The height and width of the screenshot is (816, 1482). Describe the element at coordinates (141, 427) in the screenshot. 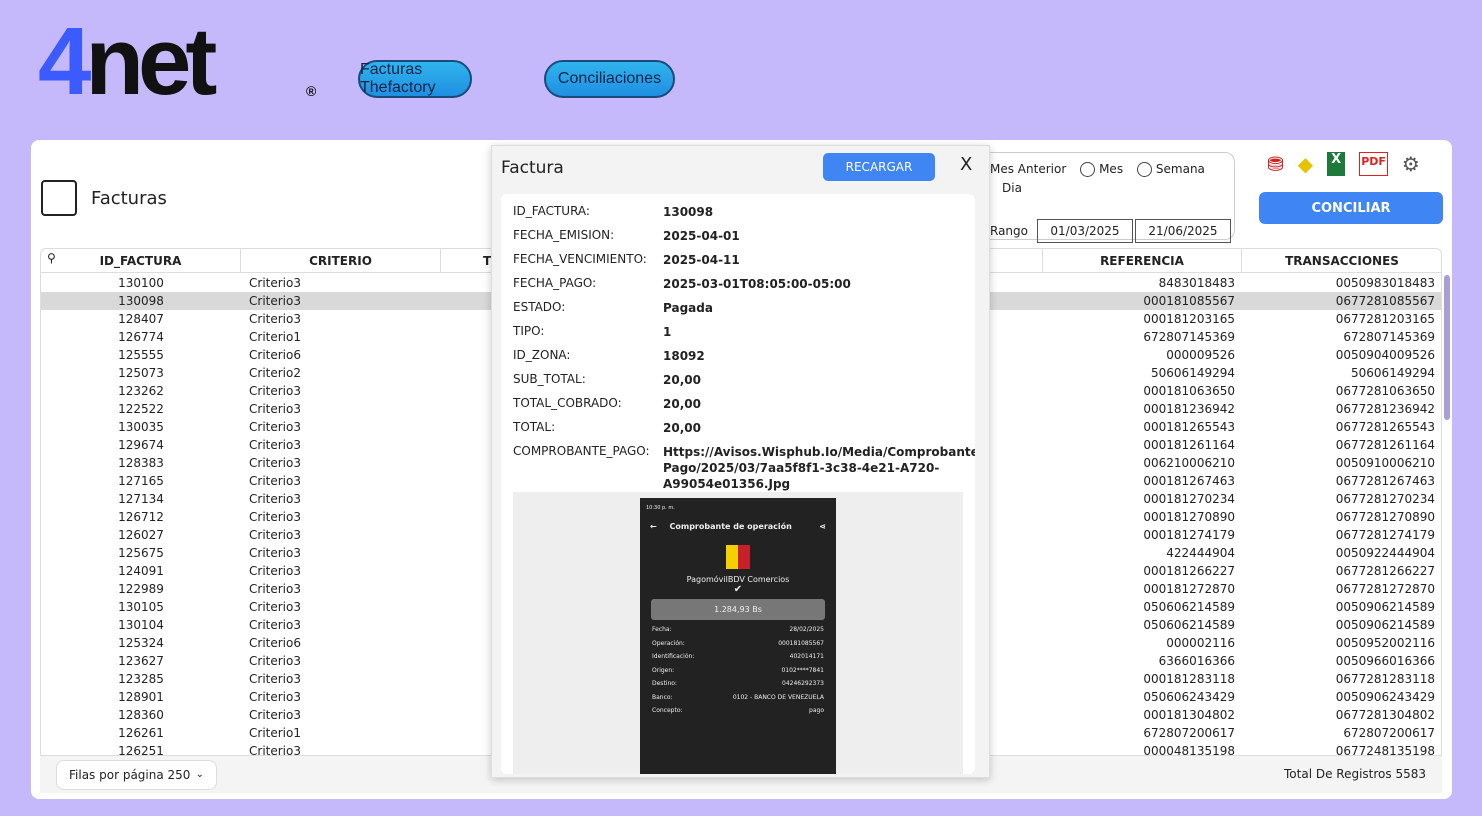

I see `cell-id: 130035` at that location.